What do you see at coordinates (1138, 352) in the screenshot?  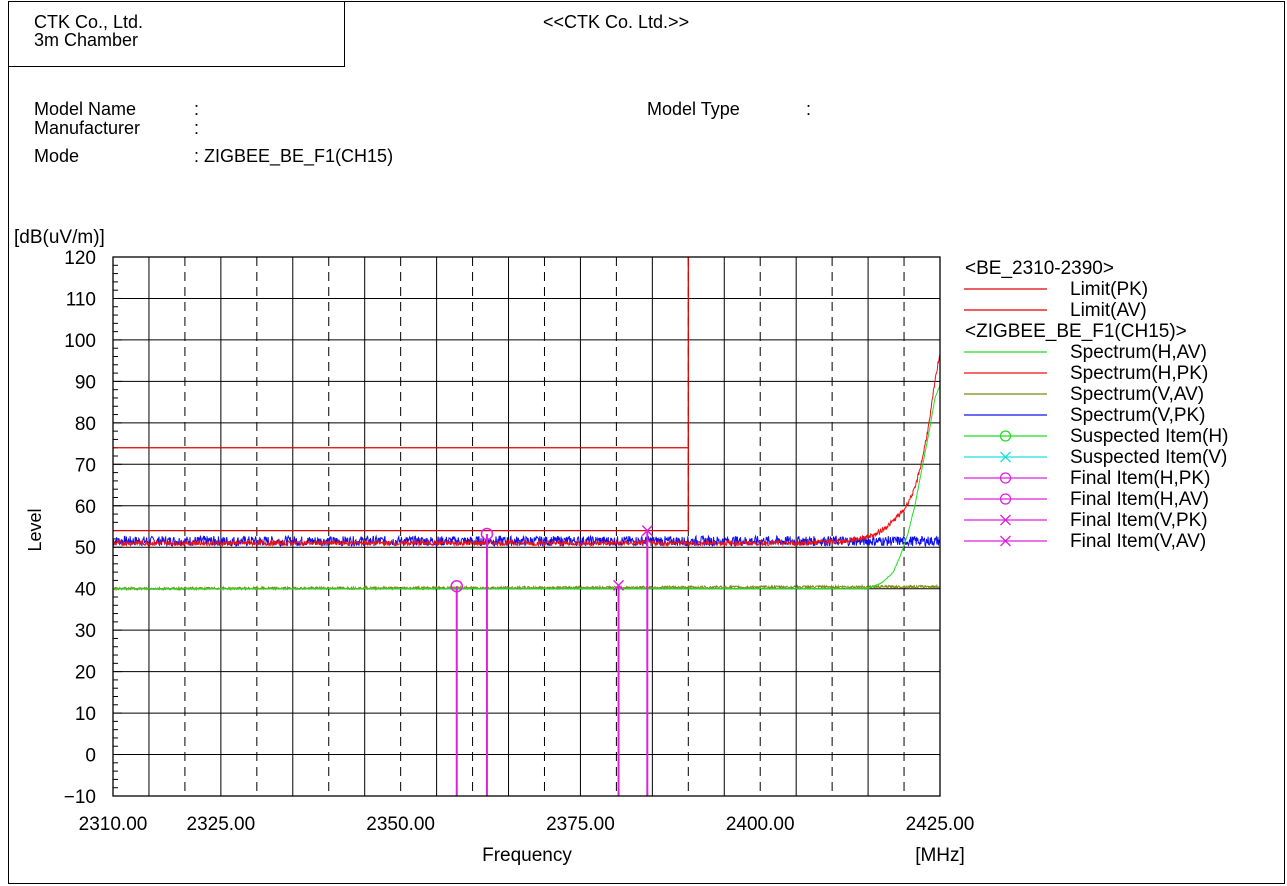 I see `legend-item-label: Spectrum(H,AV)` at bounding box center [1138, 352].